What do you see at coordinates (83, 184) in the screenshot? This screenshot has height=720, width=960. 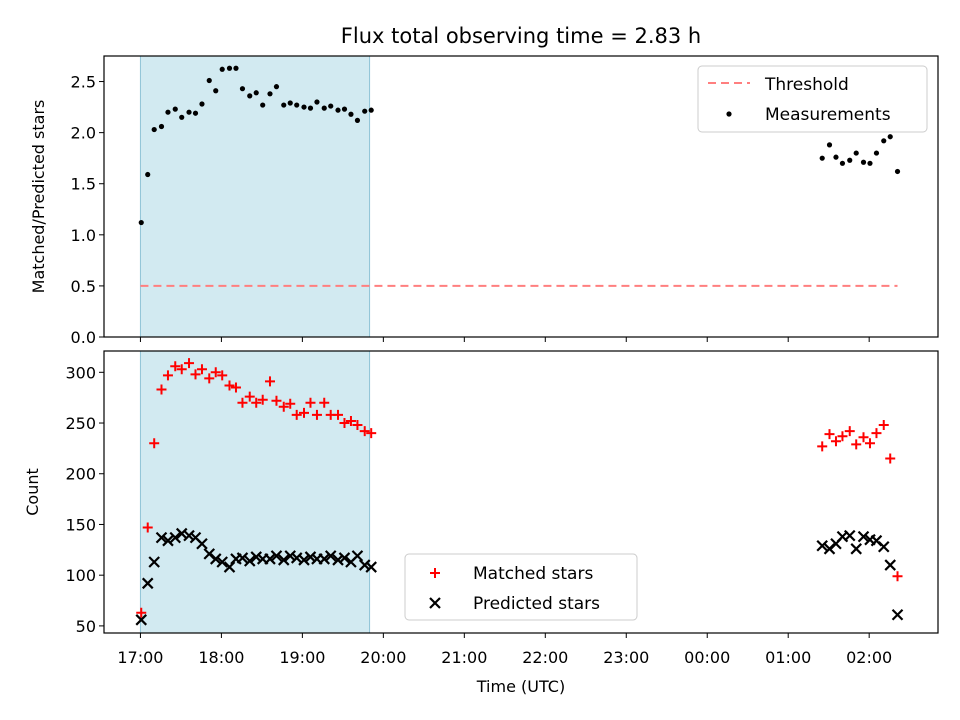 I see `y-tick-label: 1.5` at bounding box center [83, 184].